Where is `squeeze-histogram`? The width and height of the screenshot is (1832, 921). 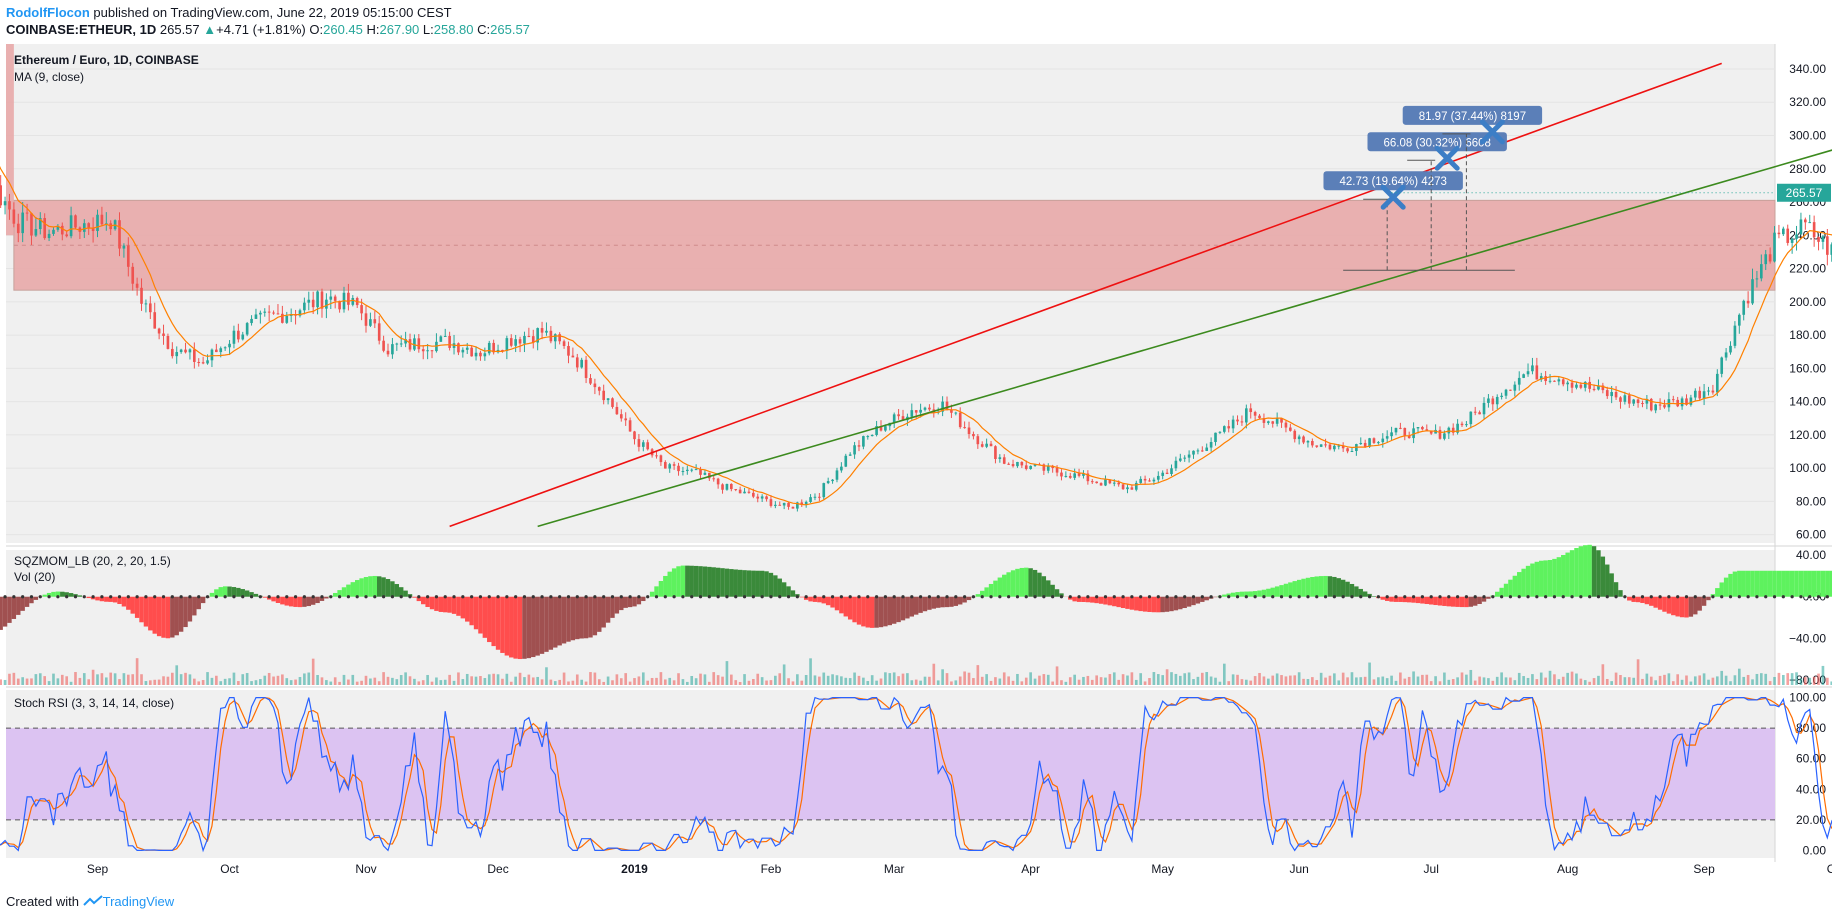 squeeze-histogram is located at coordinates (916, 602).